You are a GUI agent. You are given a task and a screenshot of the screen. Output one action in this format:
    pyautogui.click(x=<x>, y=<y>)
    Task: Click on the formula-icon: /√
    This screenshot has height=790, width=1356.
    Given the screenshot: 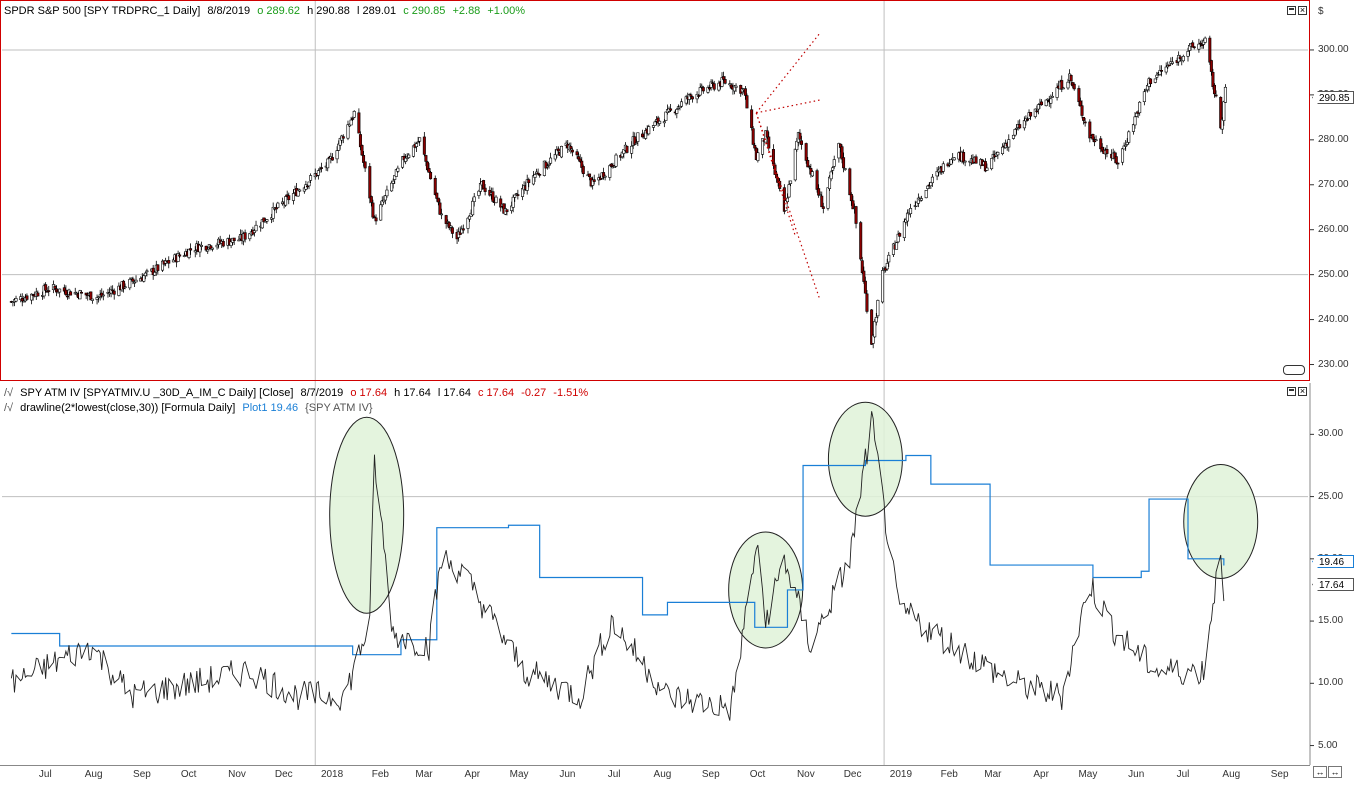 What is the action you would take?
    pyautogui.click(x=9, y=408)
    